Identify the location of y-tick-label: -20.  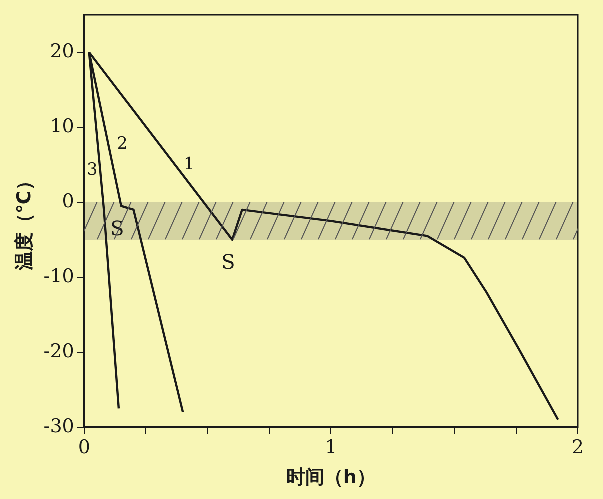
(59, 351).